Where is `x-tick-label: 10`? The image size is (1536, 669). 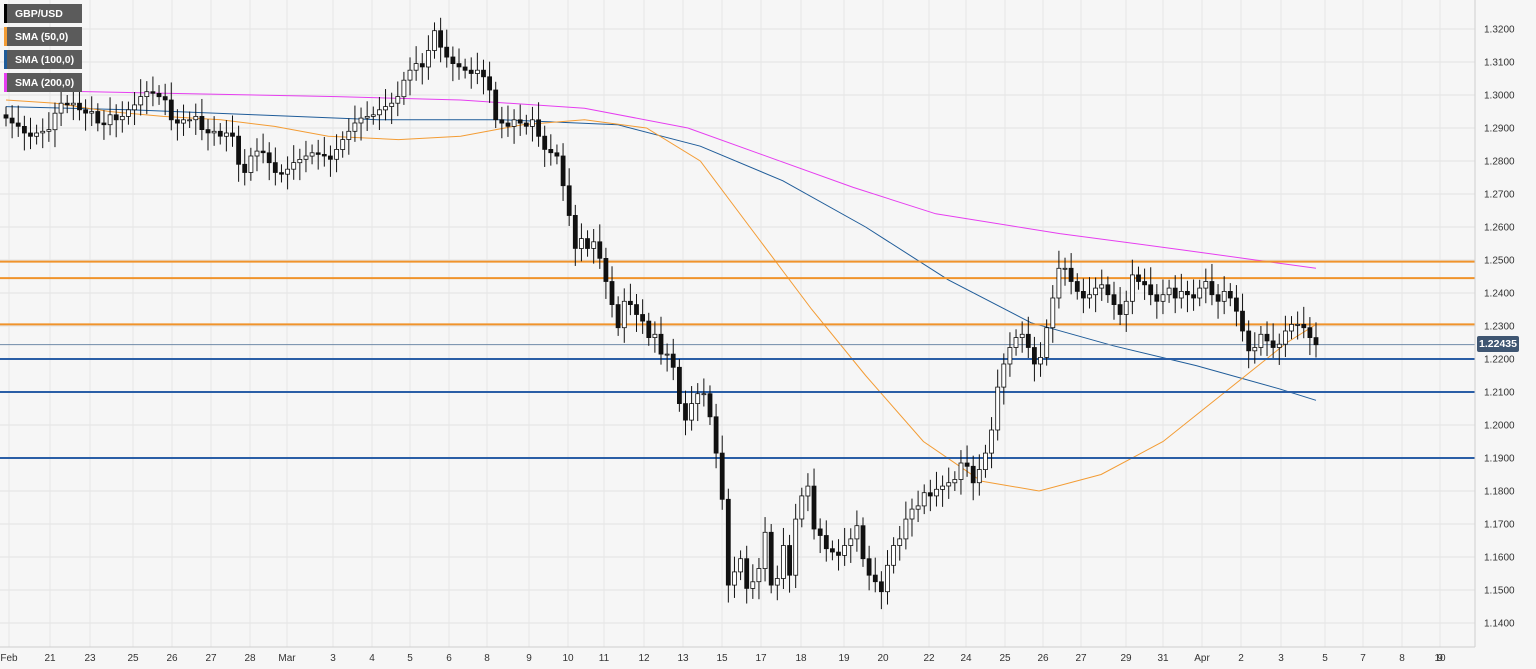
x-tick-label: 10 is located at coordinates (1440, 658).